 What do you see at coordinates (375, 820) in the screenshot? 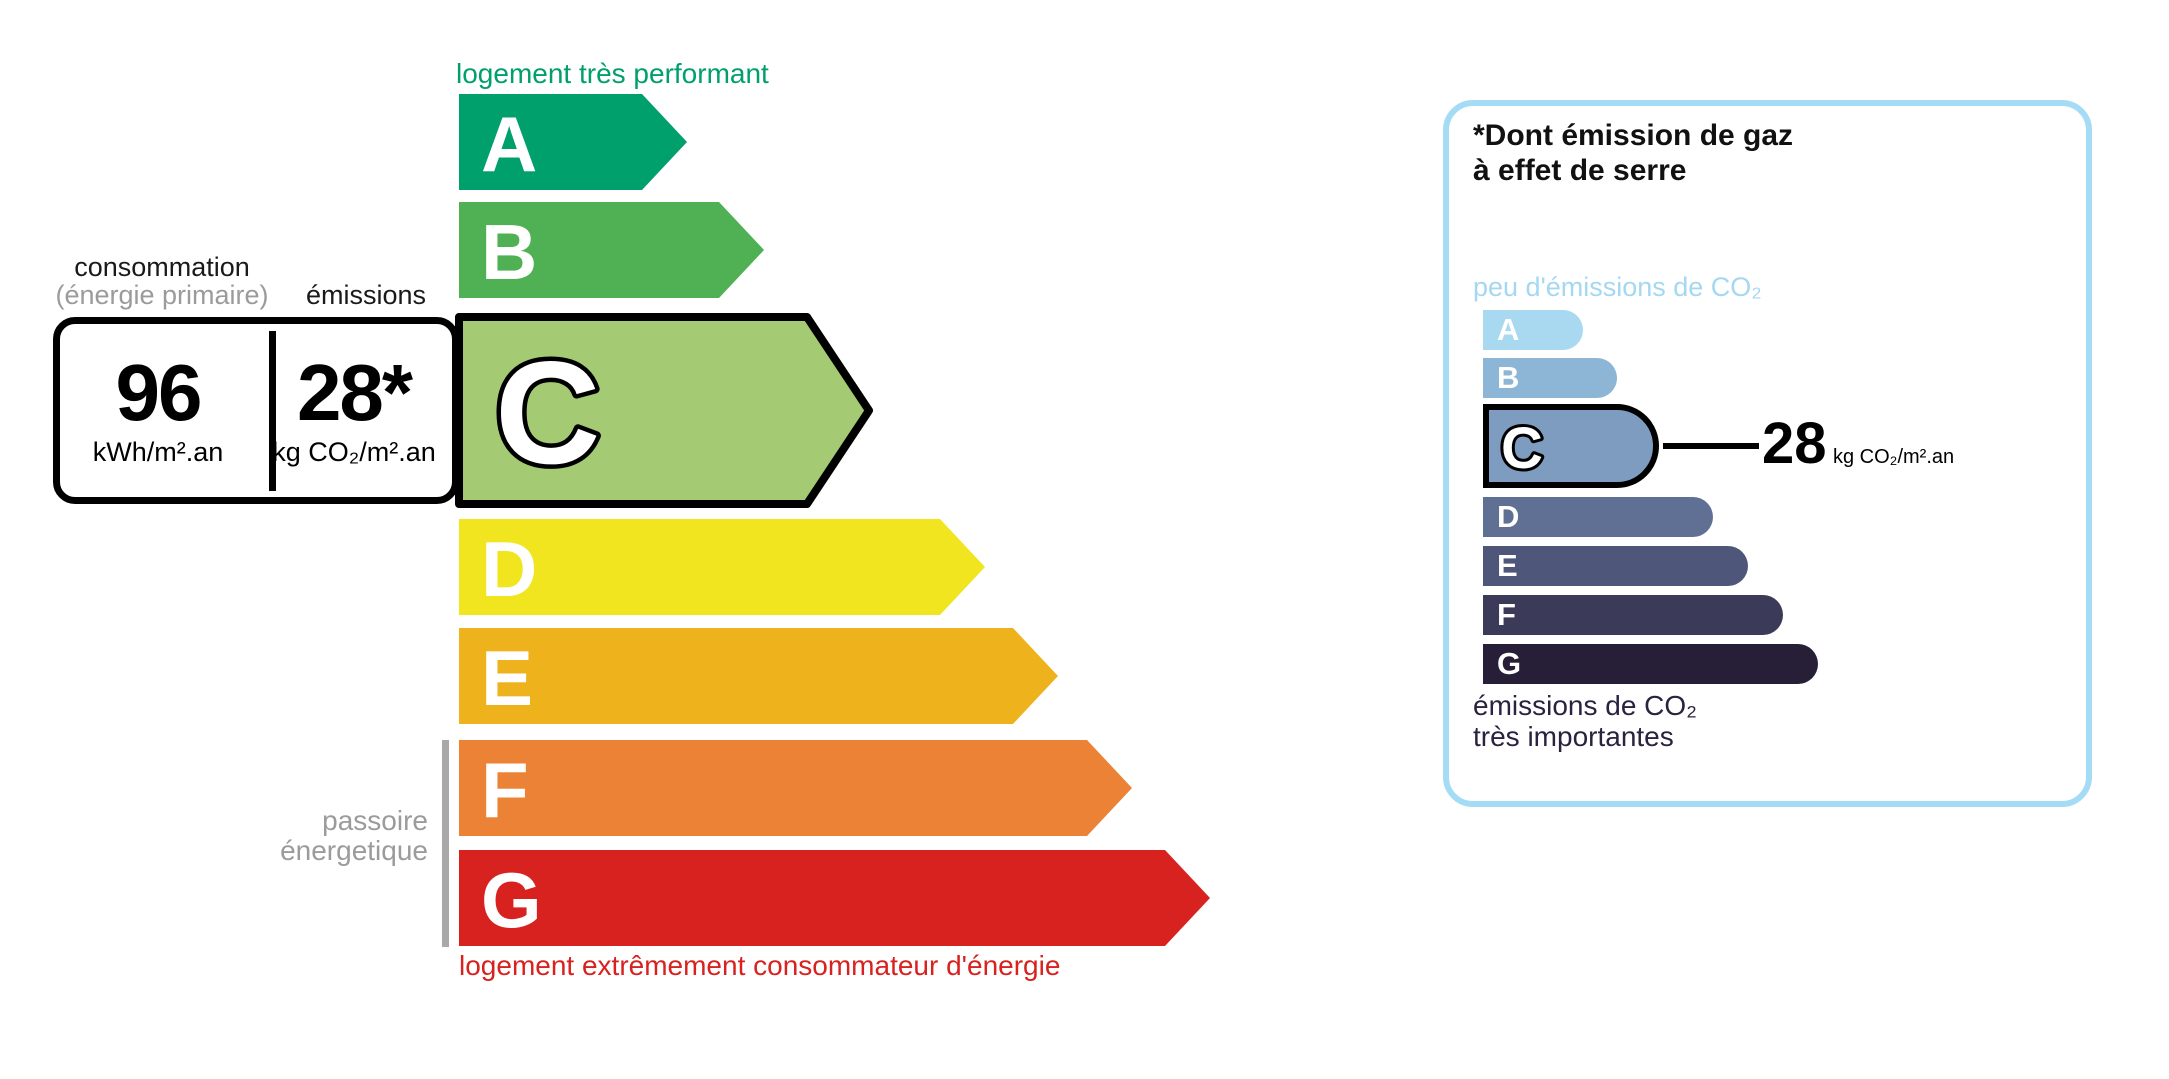
I see `passoire-label-line1: passoire` at bounding box center [375, 820].